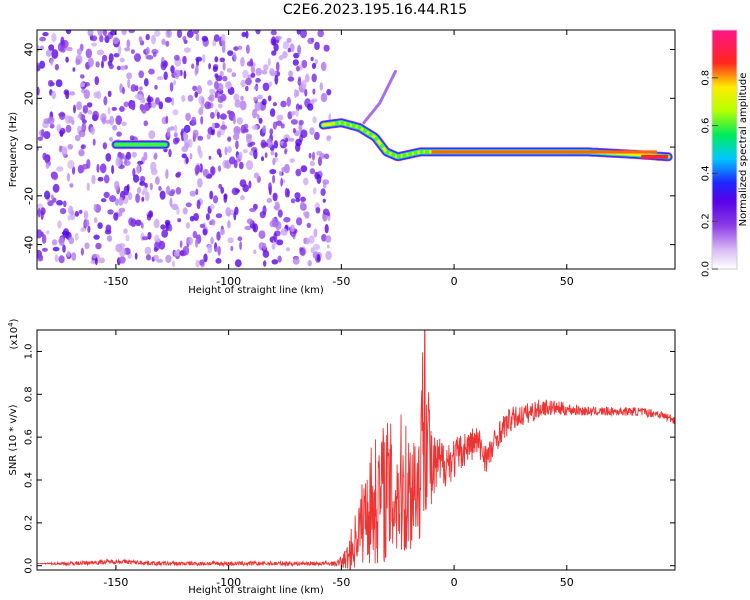 This screenshot has width=750, height=600. What do you see at coordinates (353, 126) in the screenshot?
I see `echo-speckle` at bounding box center [353, 126].